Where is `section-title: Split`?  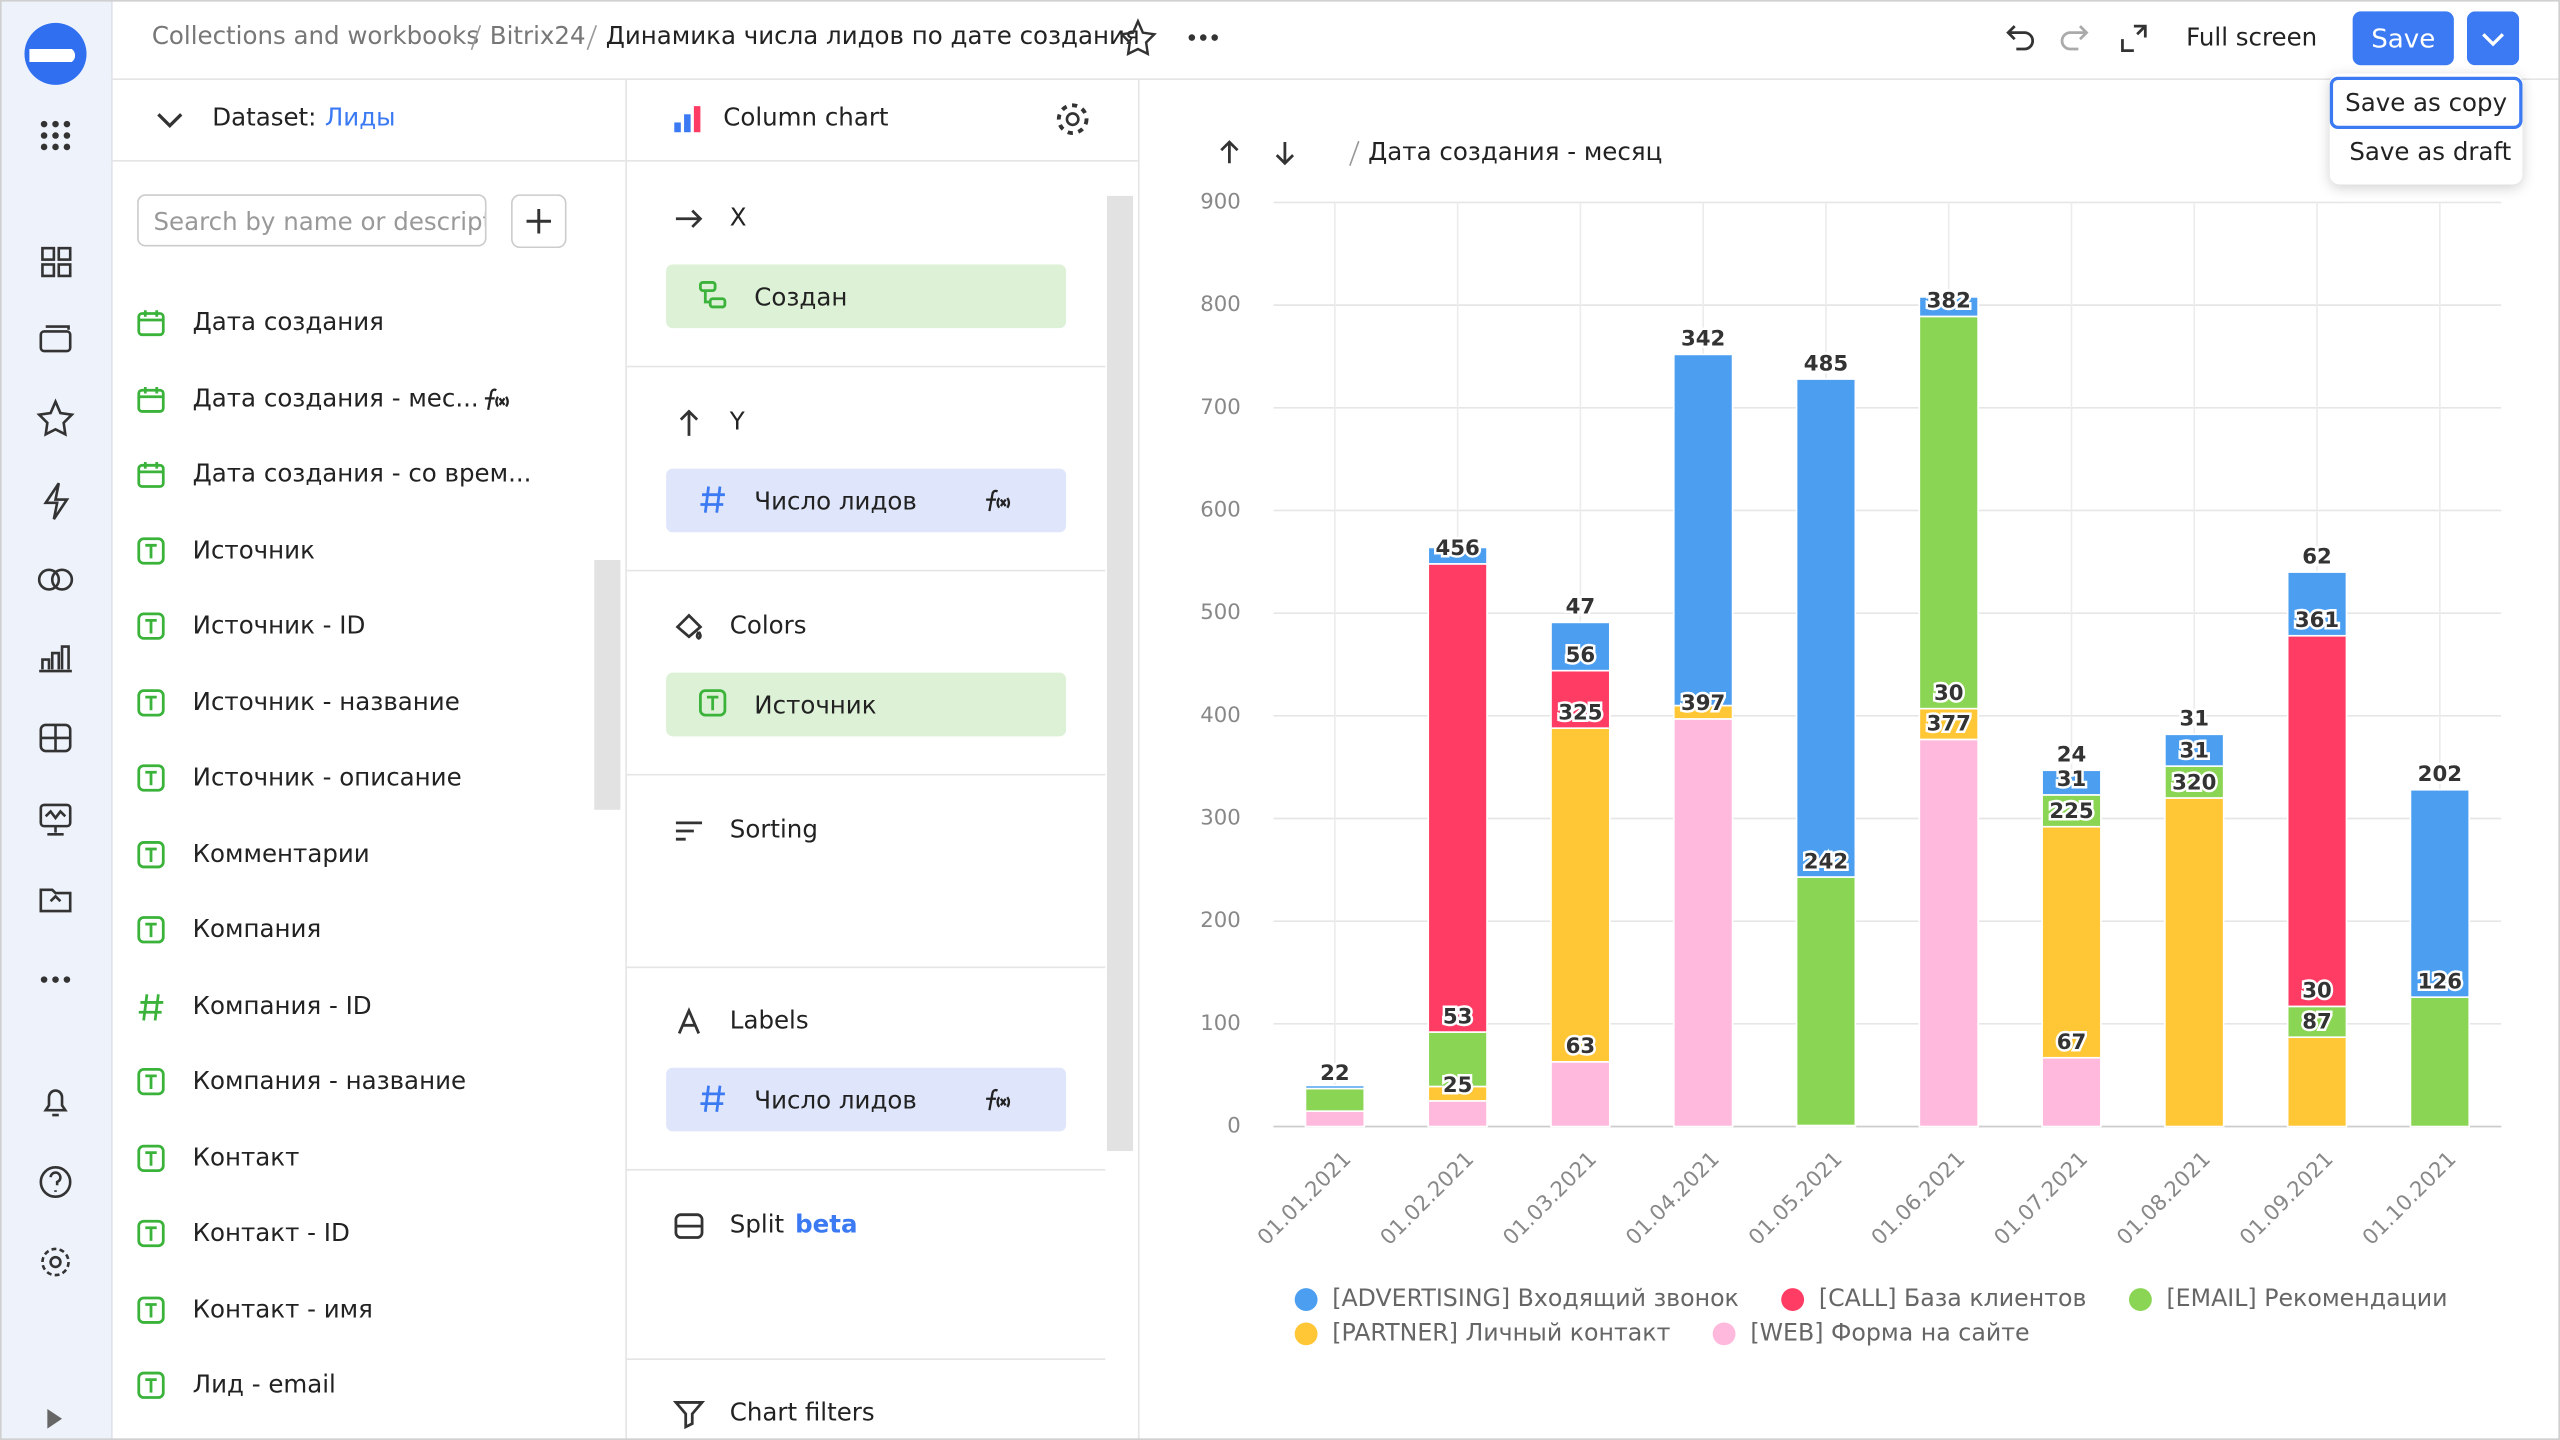 section-title: Split is located at coordinates (757, 1224).